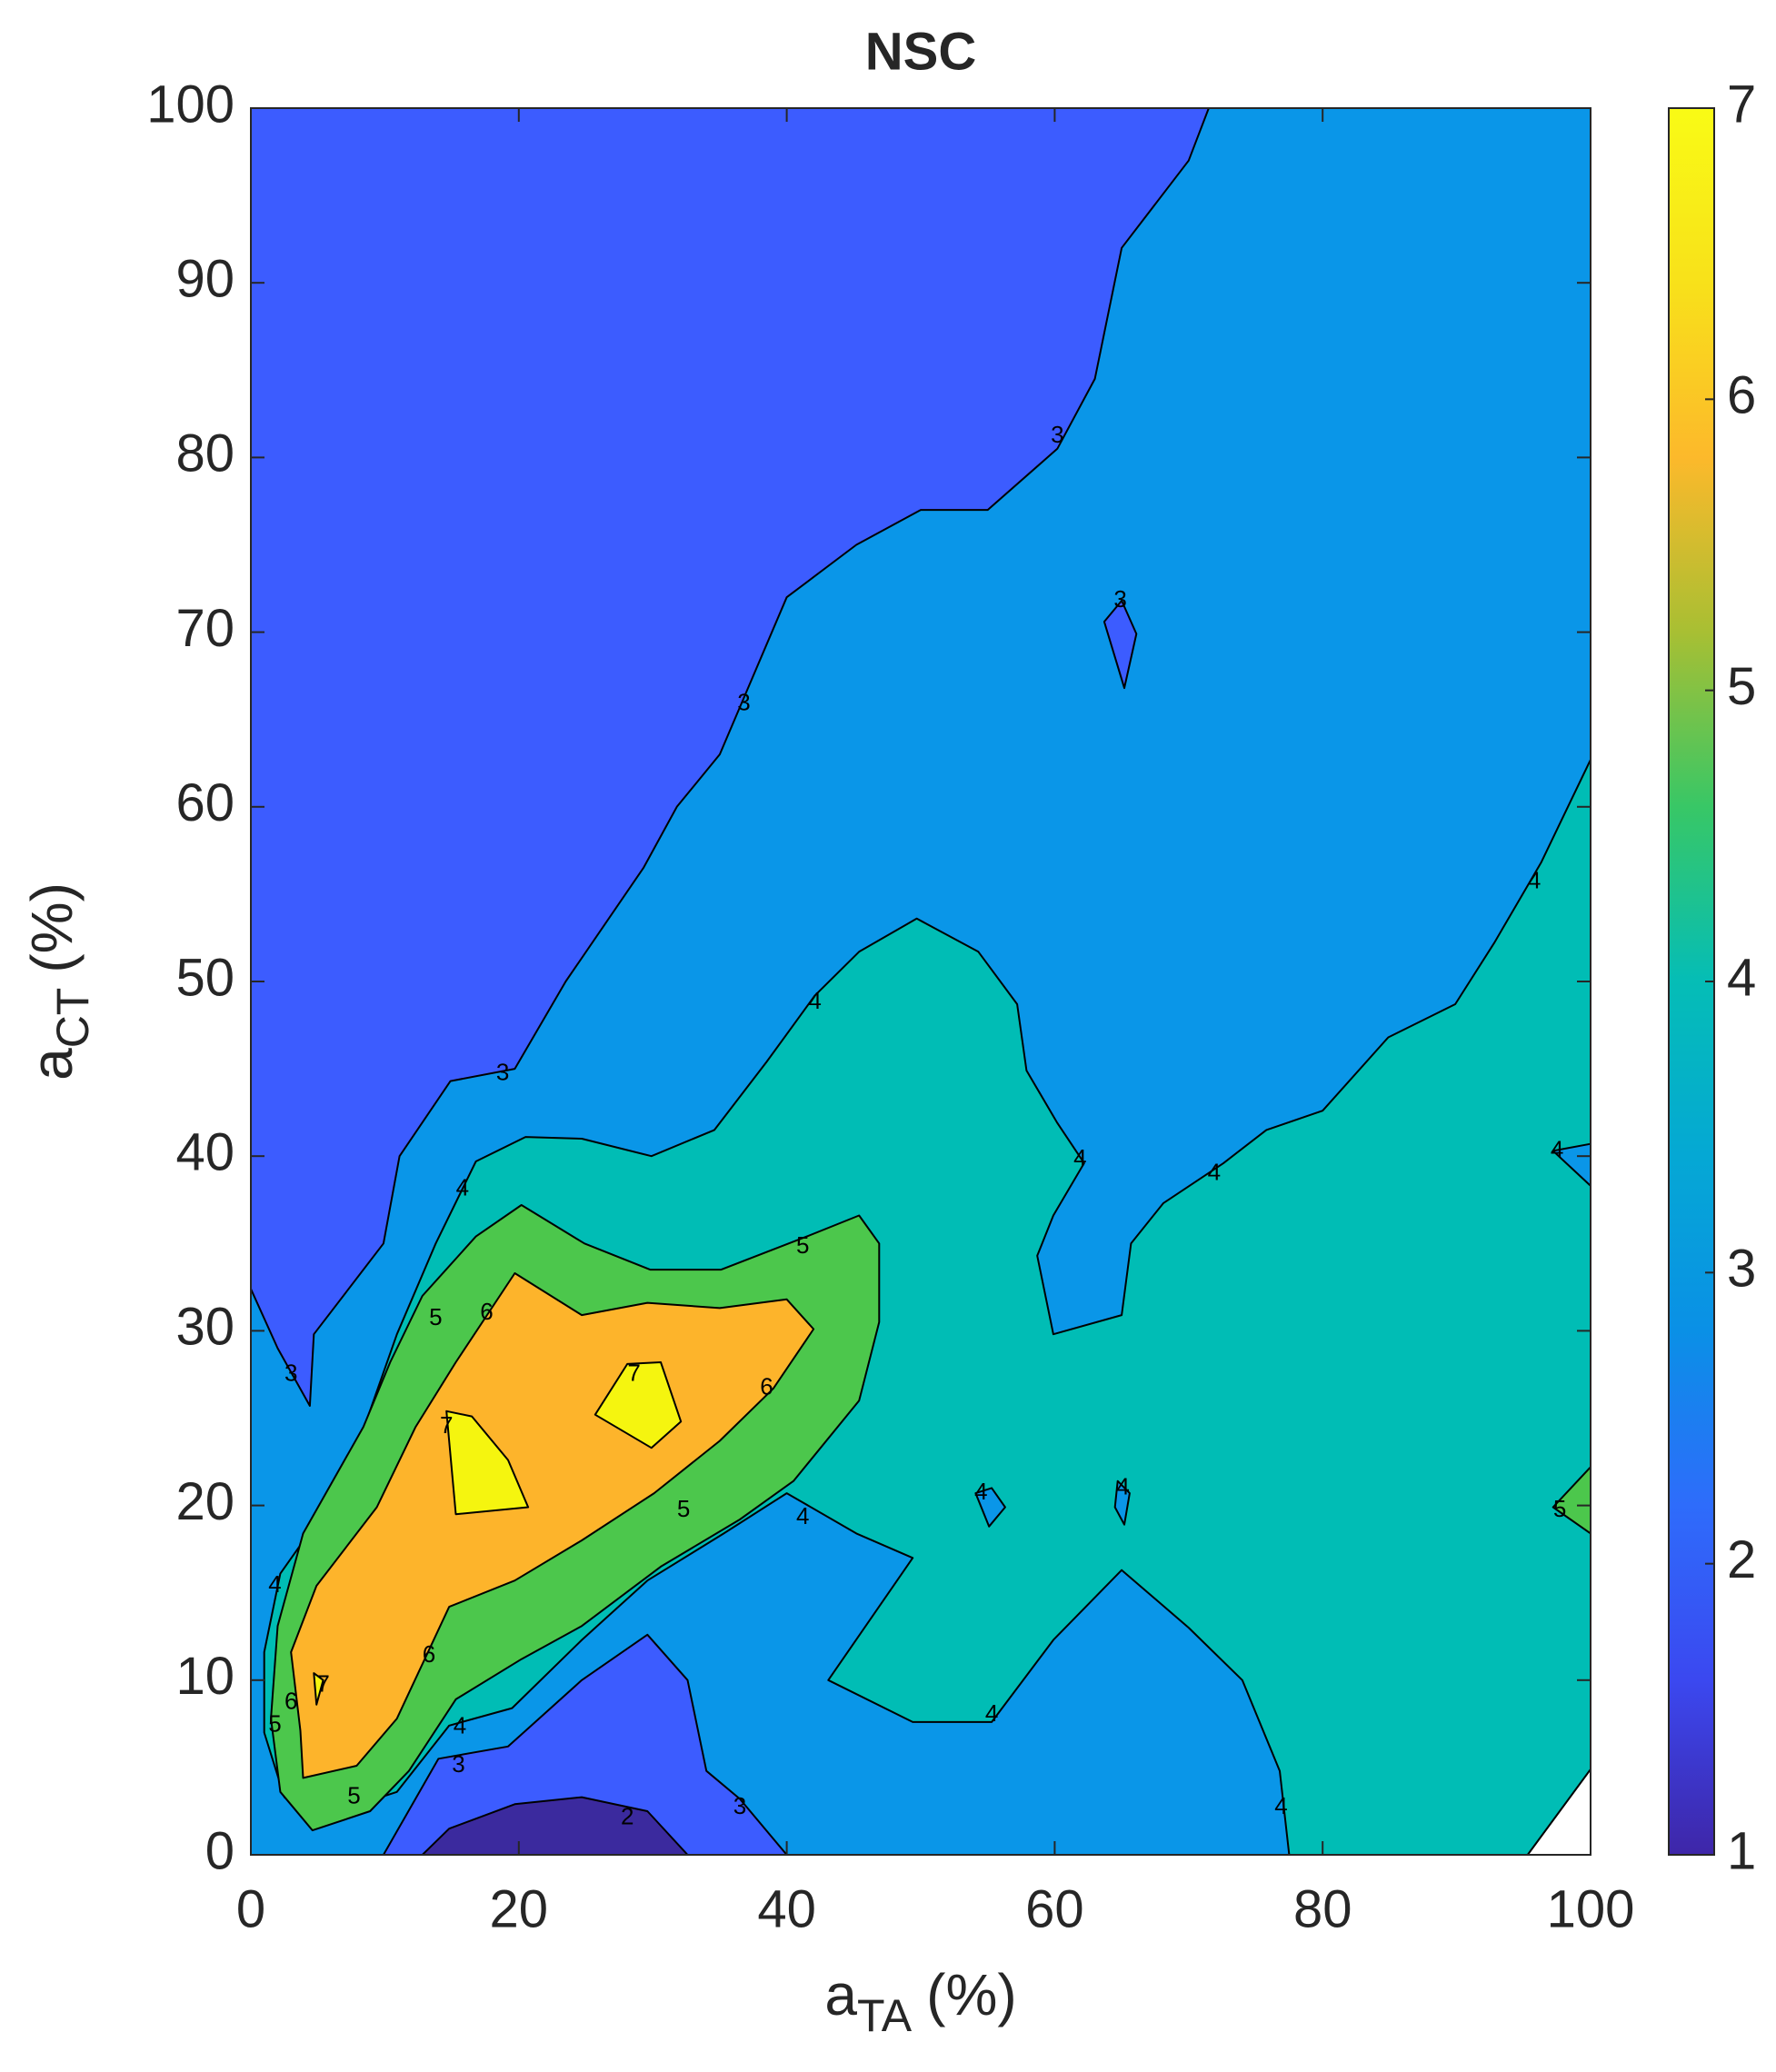 The width and height of the screenshot is (1776, 2072). Describe the element at coordinates (204, 1502) in the screenshot. I see `y-tick-label: 20` at that location.